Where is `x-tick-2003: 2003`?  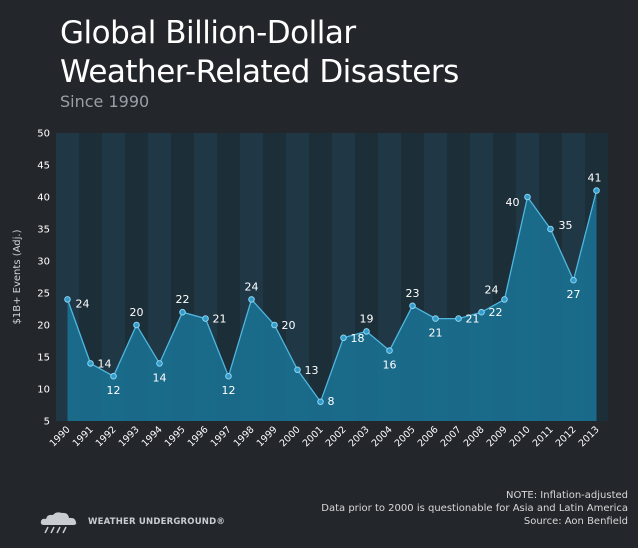
x-tick-2003: 2003 is located at coordinates (359, 436).